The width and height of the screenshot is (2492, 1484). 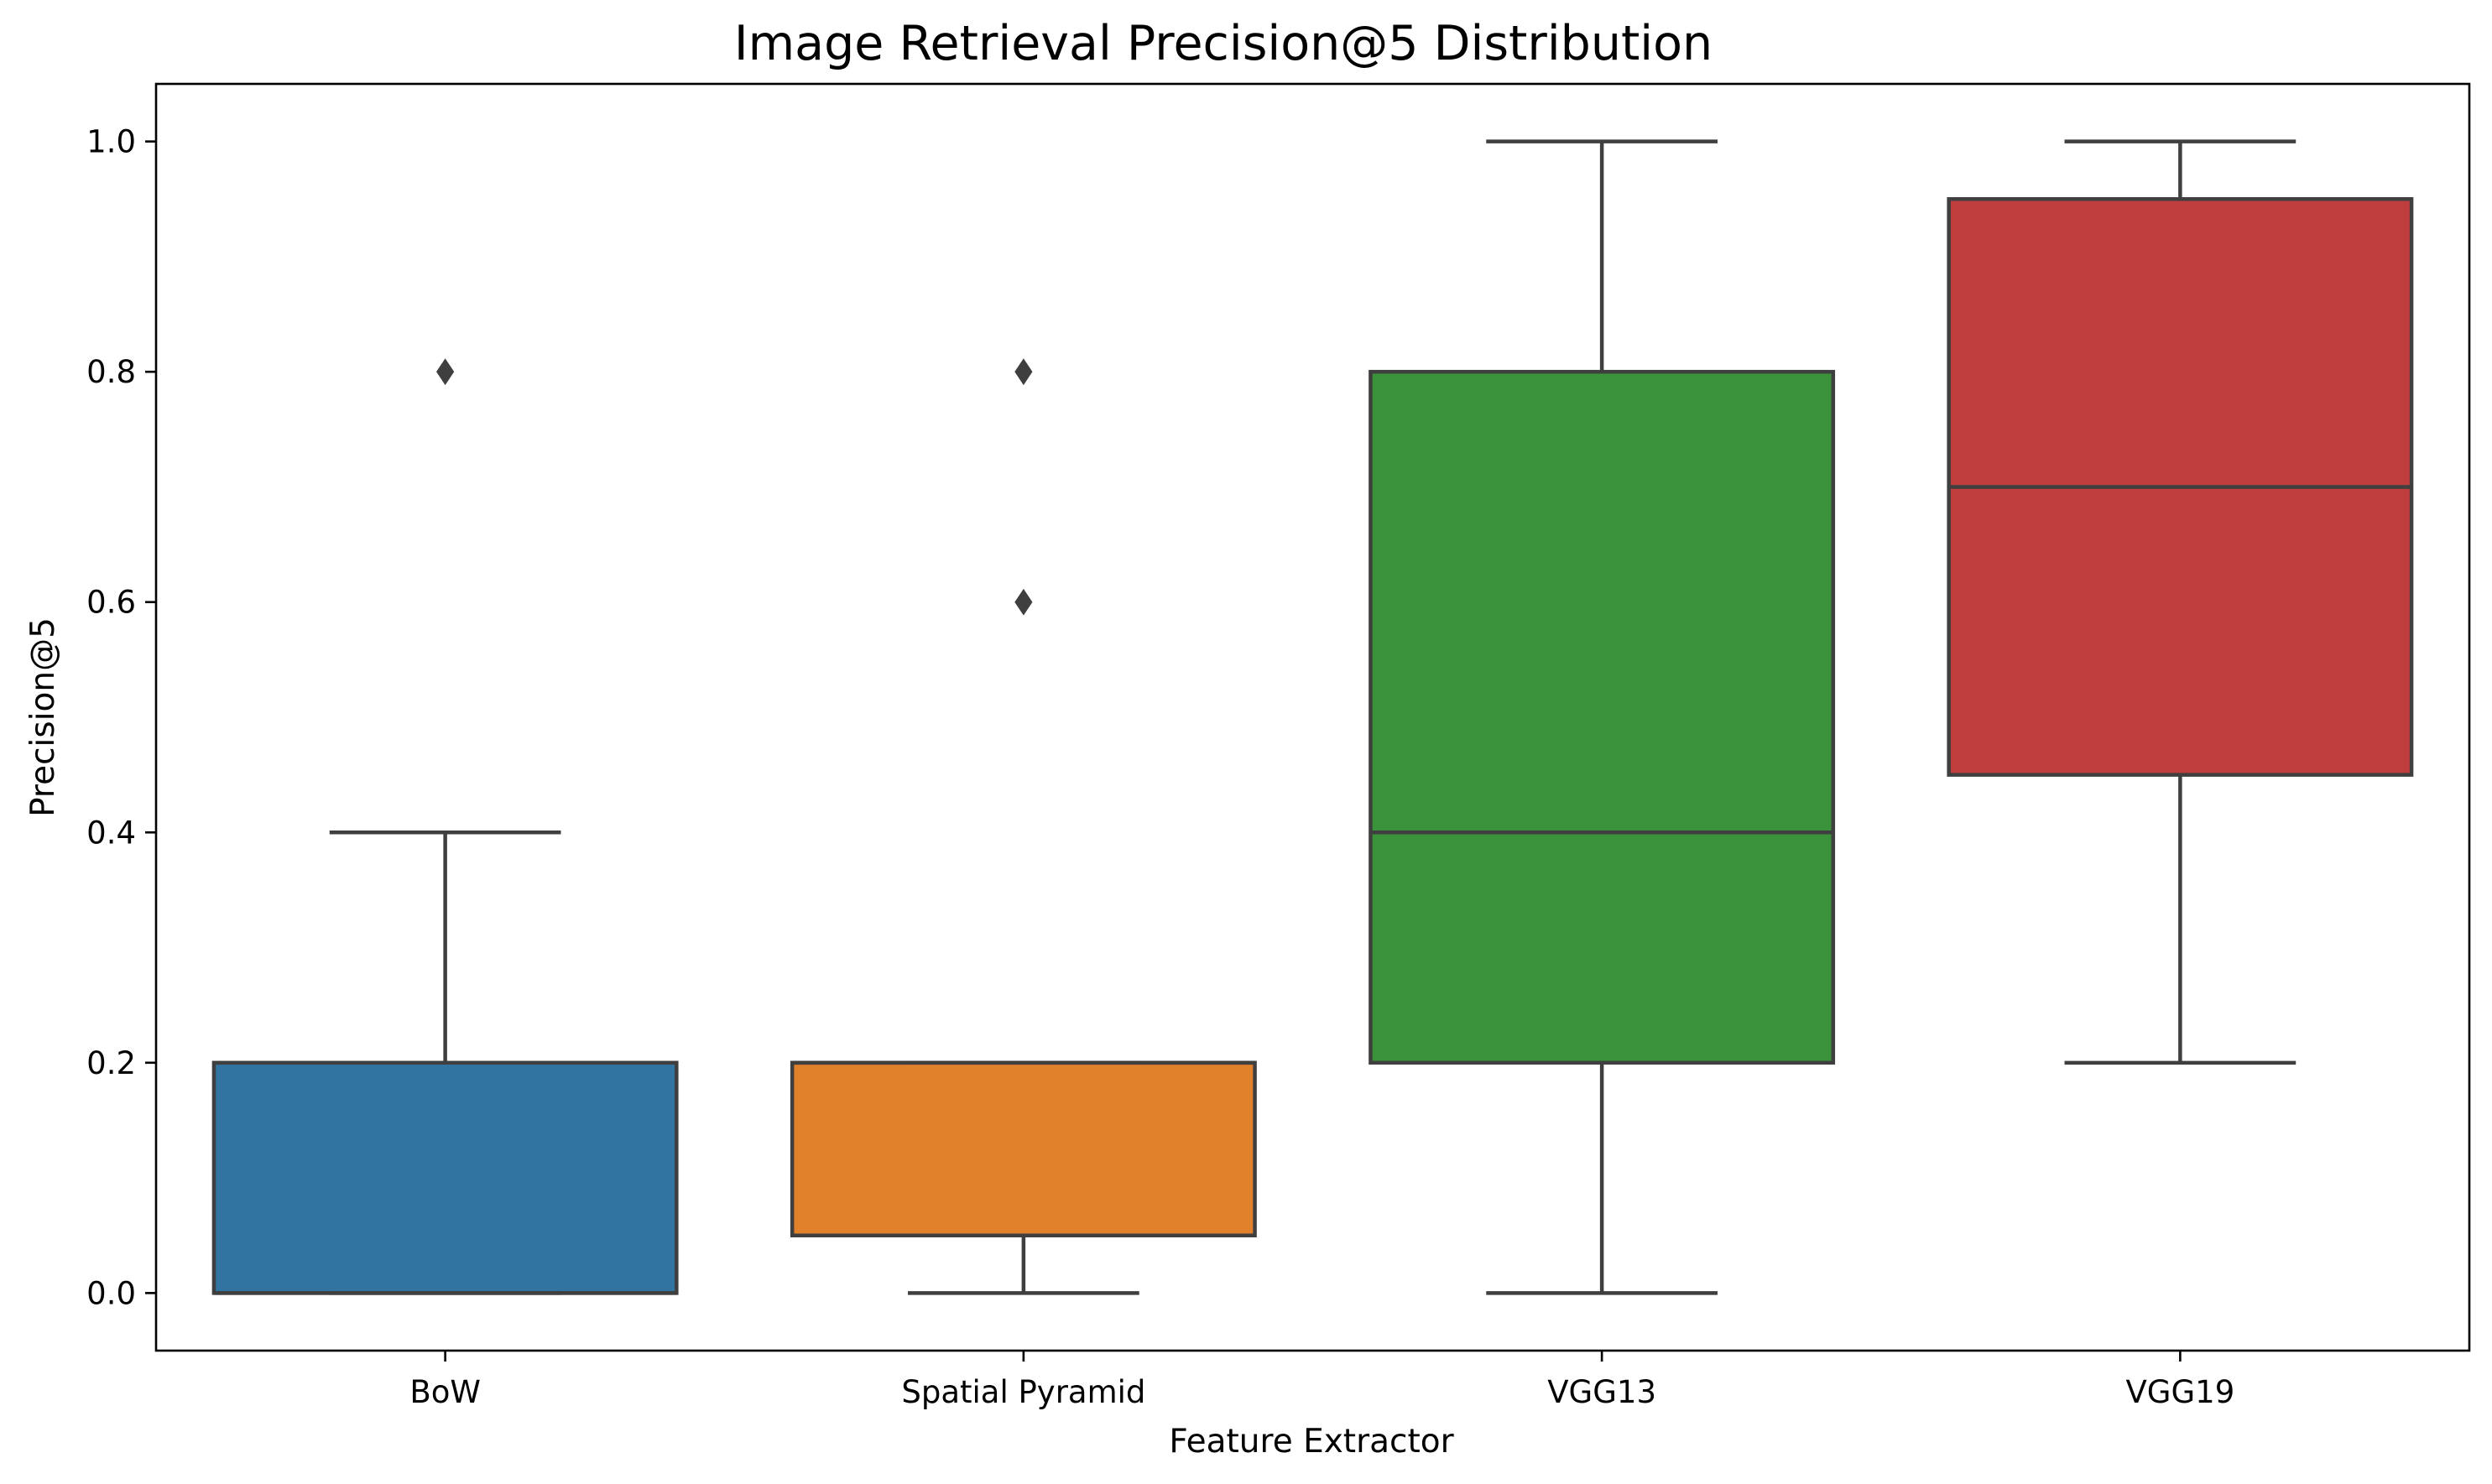 I want to click on box-spatial-pyramid, so click(x=1024, y=826).